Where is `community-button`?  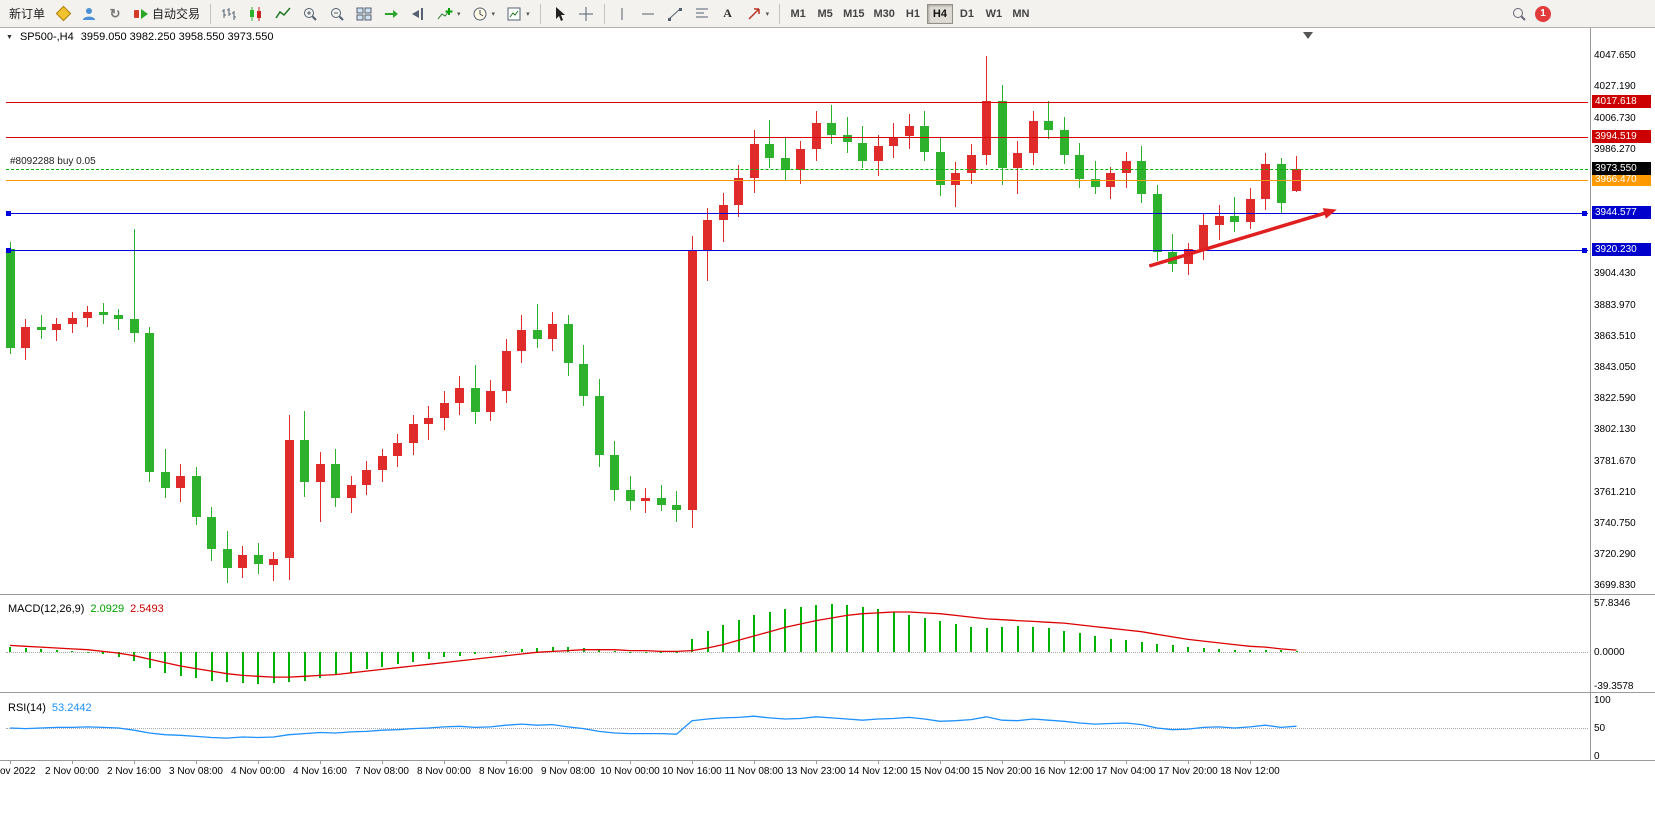 community-button is located at coordinates (89, 14).